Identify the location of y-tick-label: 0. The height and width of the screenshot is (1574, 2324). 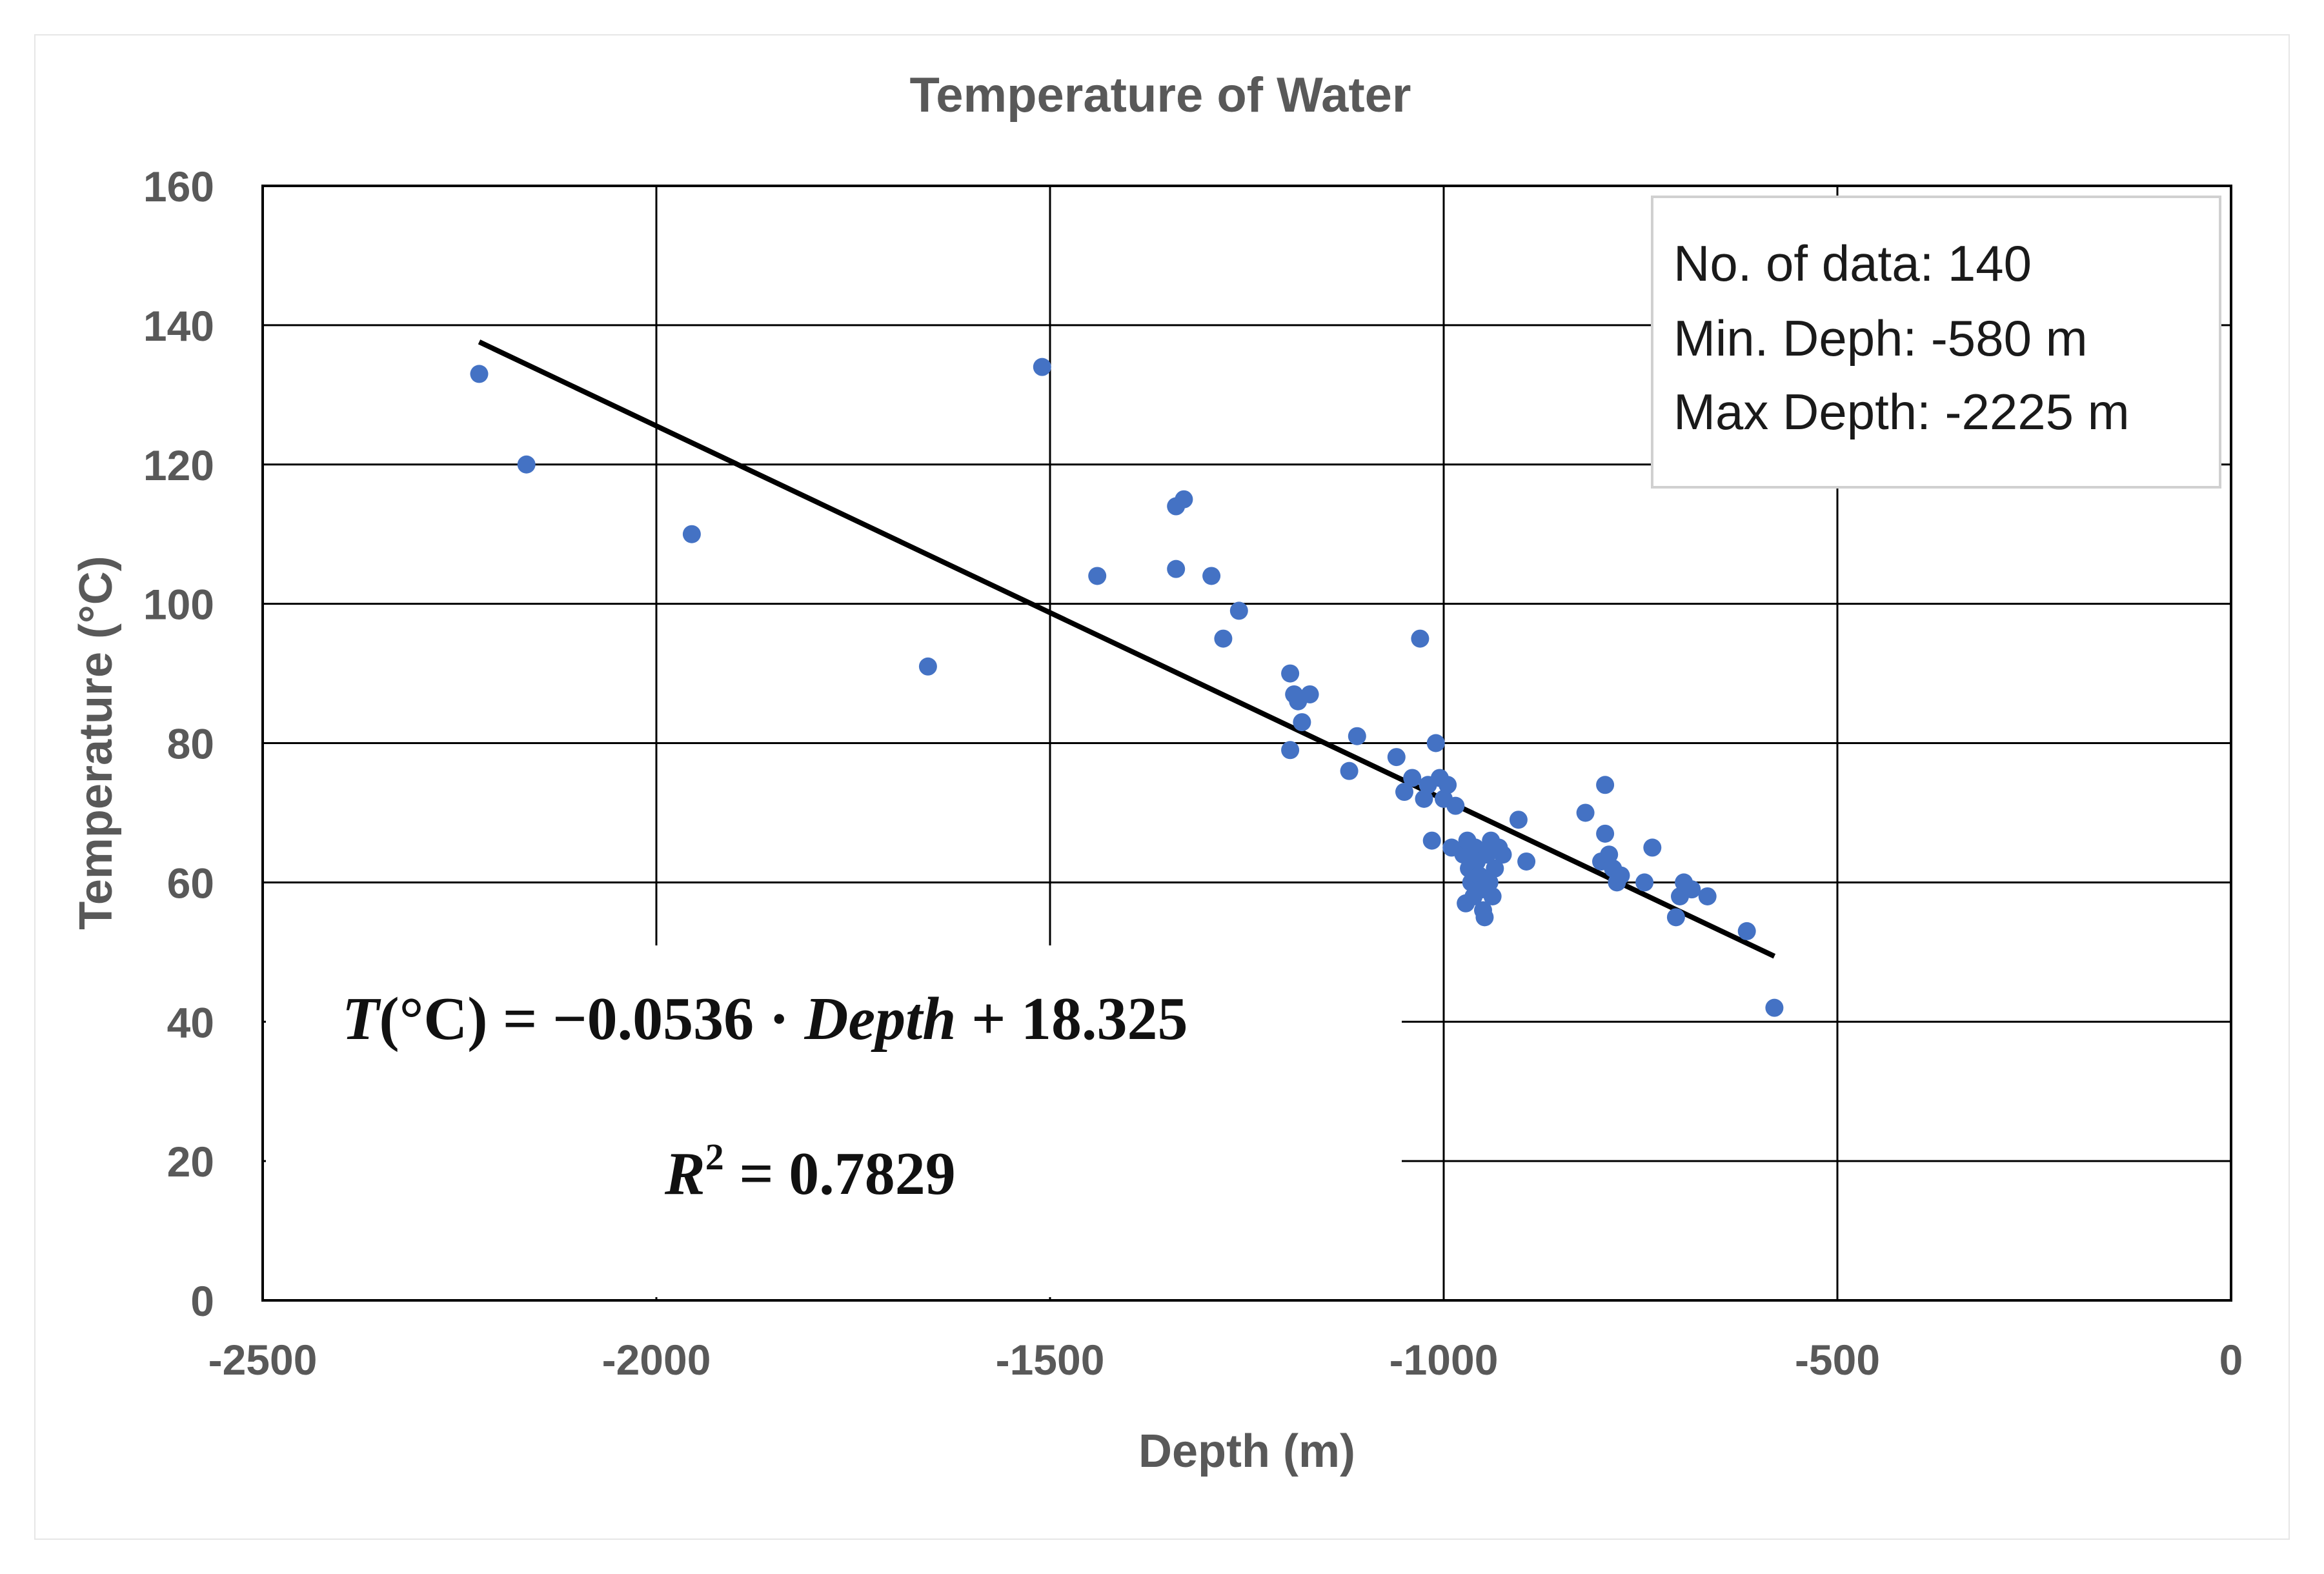
(202, 1301).